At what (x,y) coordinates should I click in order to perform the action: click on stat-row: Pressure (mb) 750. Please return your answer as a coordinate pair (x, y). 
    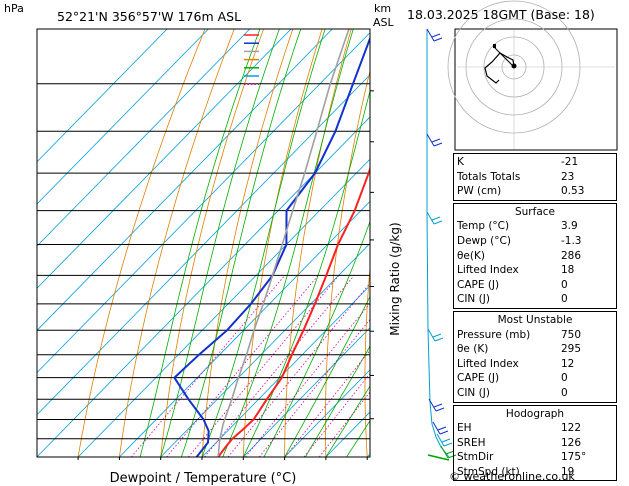
    Looking at the image, I should click on (535, 335).